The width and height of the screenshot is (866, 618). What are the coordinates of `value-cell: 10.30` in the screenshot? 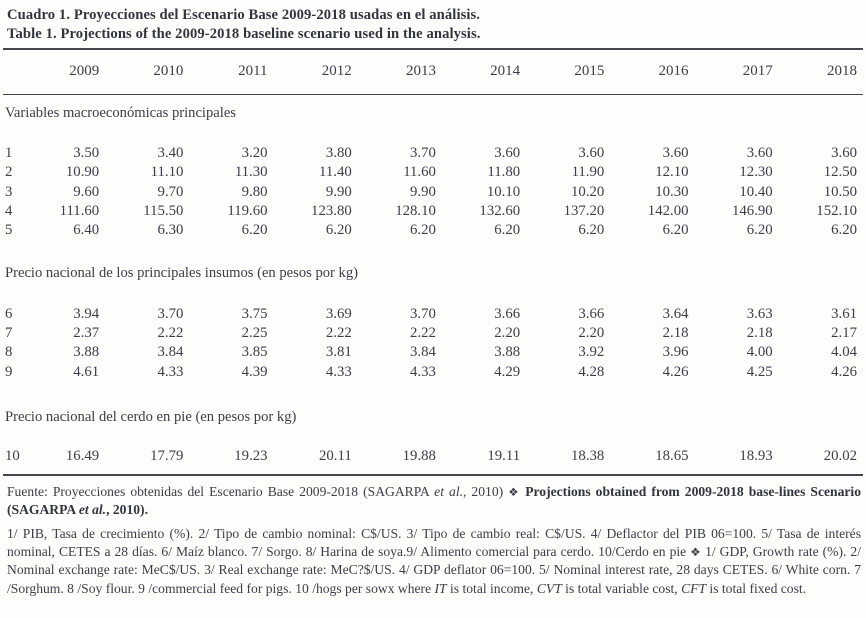 It's located at (672, 191).